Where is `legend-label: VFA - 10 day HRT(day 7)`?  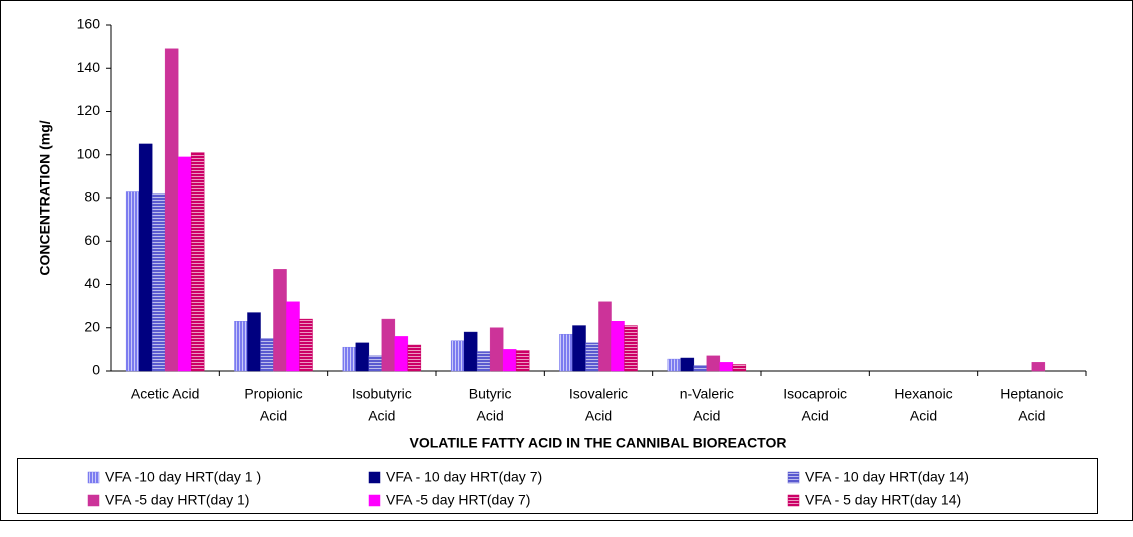 legend-label: VFA - 10 day HRT(day 7) is located at coordinates (464, 477).